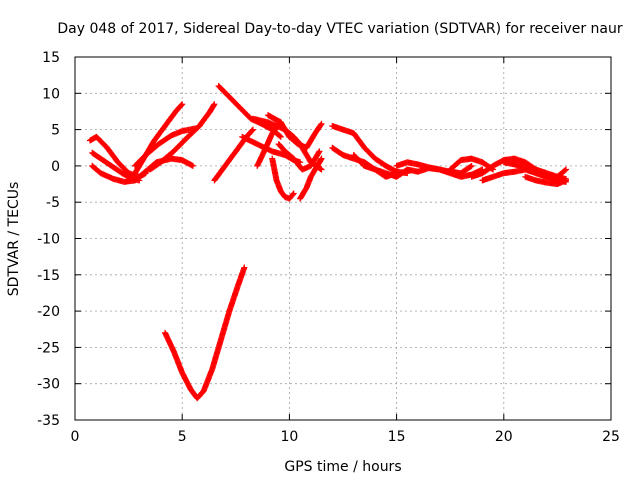  I want to click on y-tick-label--5: -5, so click(53, 203).